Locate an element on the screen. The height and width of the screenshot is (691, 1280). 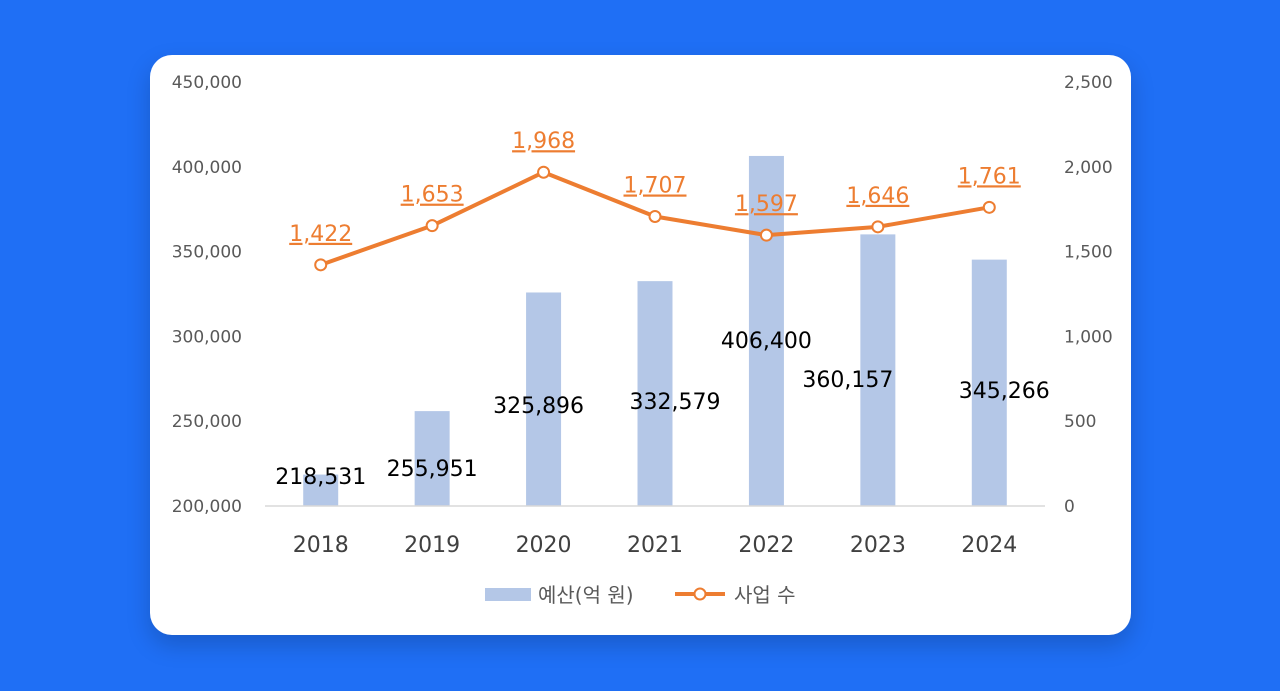
bar-data-label: 345,266 is located at coordinates (1004, 391).